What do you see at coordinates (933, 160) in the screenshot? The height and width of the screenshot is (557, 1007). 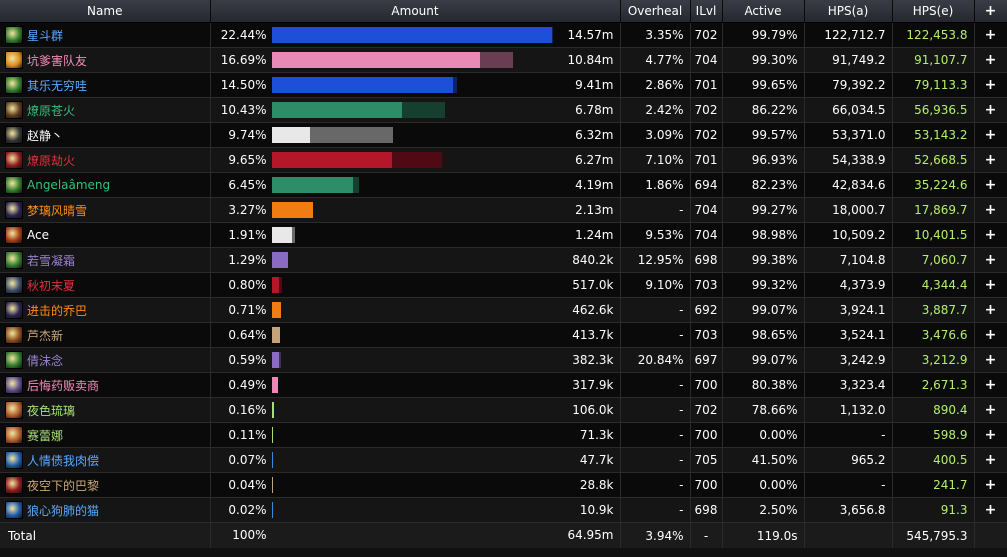 I see `hpse-value: 52,668.5` at bounding box center [933, 160].